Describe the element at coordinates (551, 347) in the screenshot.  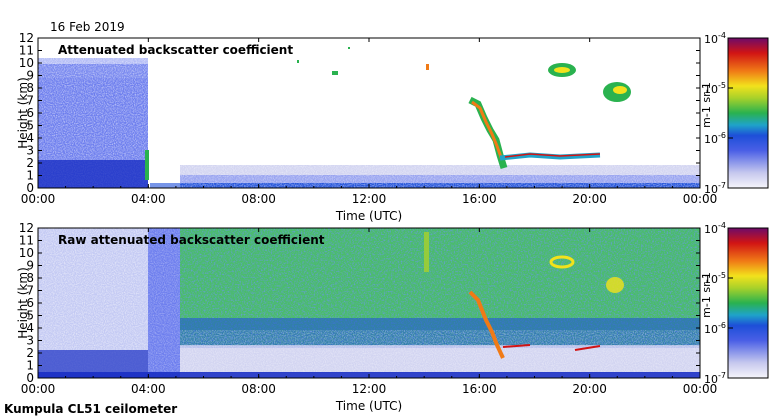
I see `raw-cloud-base` at that location.